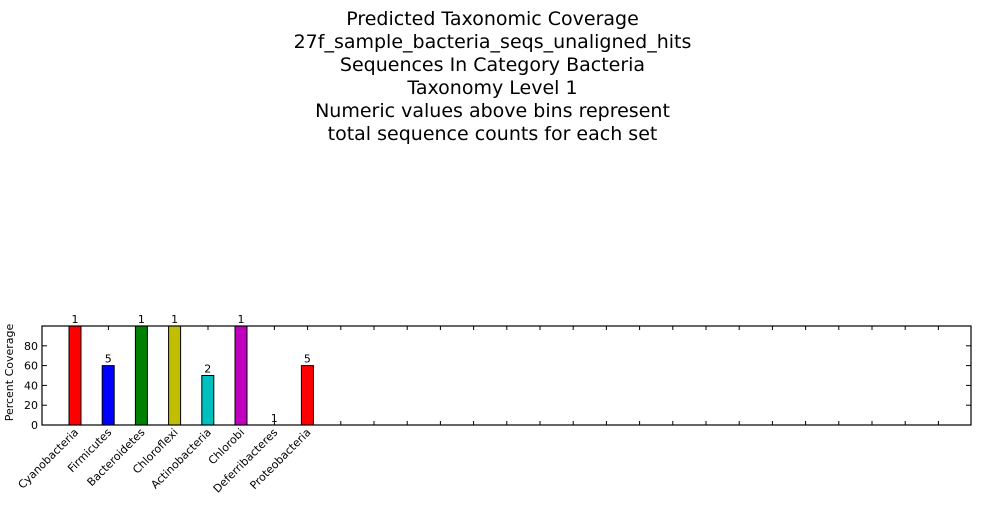 Image resolution: width=985 pixels, height=510 pixels. Describe the element at coordinates (492, 42) in the screenshot. I see `title-line-2: 27f_sample_bacteria_seqs_unaligned_hits` at that location.